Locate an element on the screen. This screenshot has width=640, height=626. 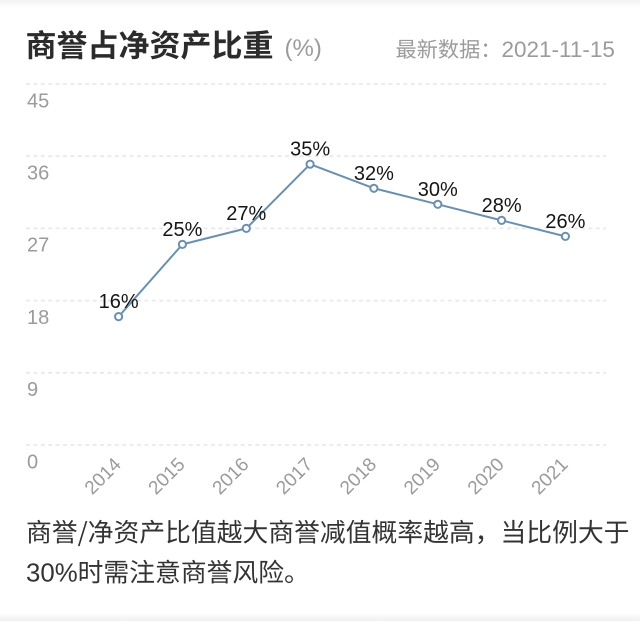
svg-text: 0 is located at coordinates (32, 462).